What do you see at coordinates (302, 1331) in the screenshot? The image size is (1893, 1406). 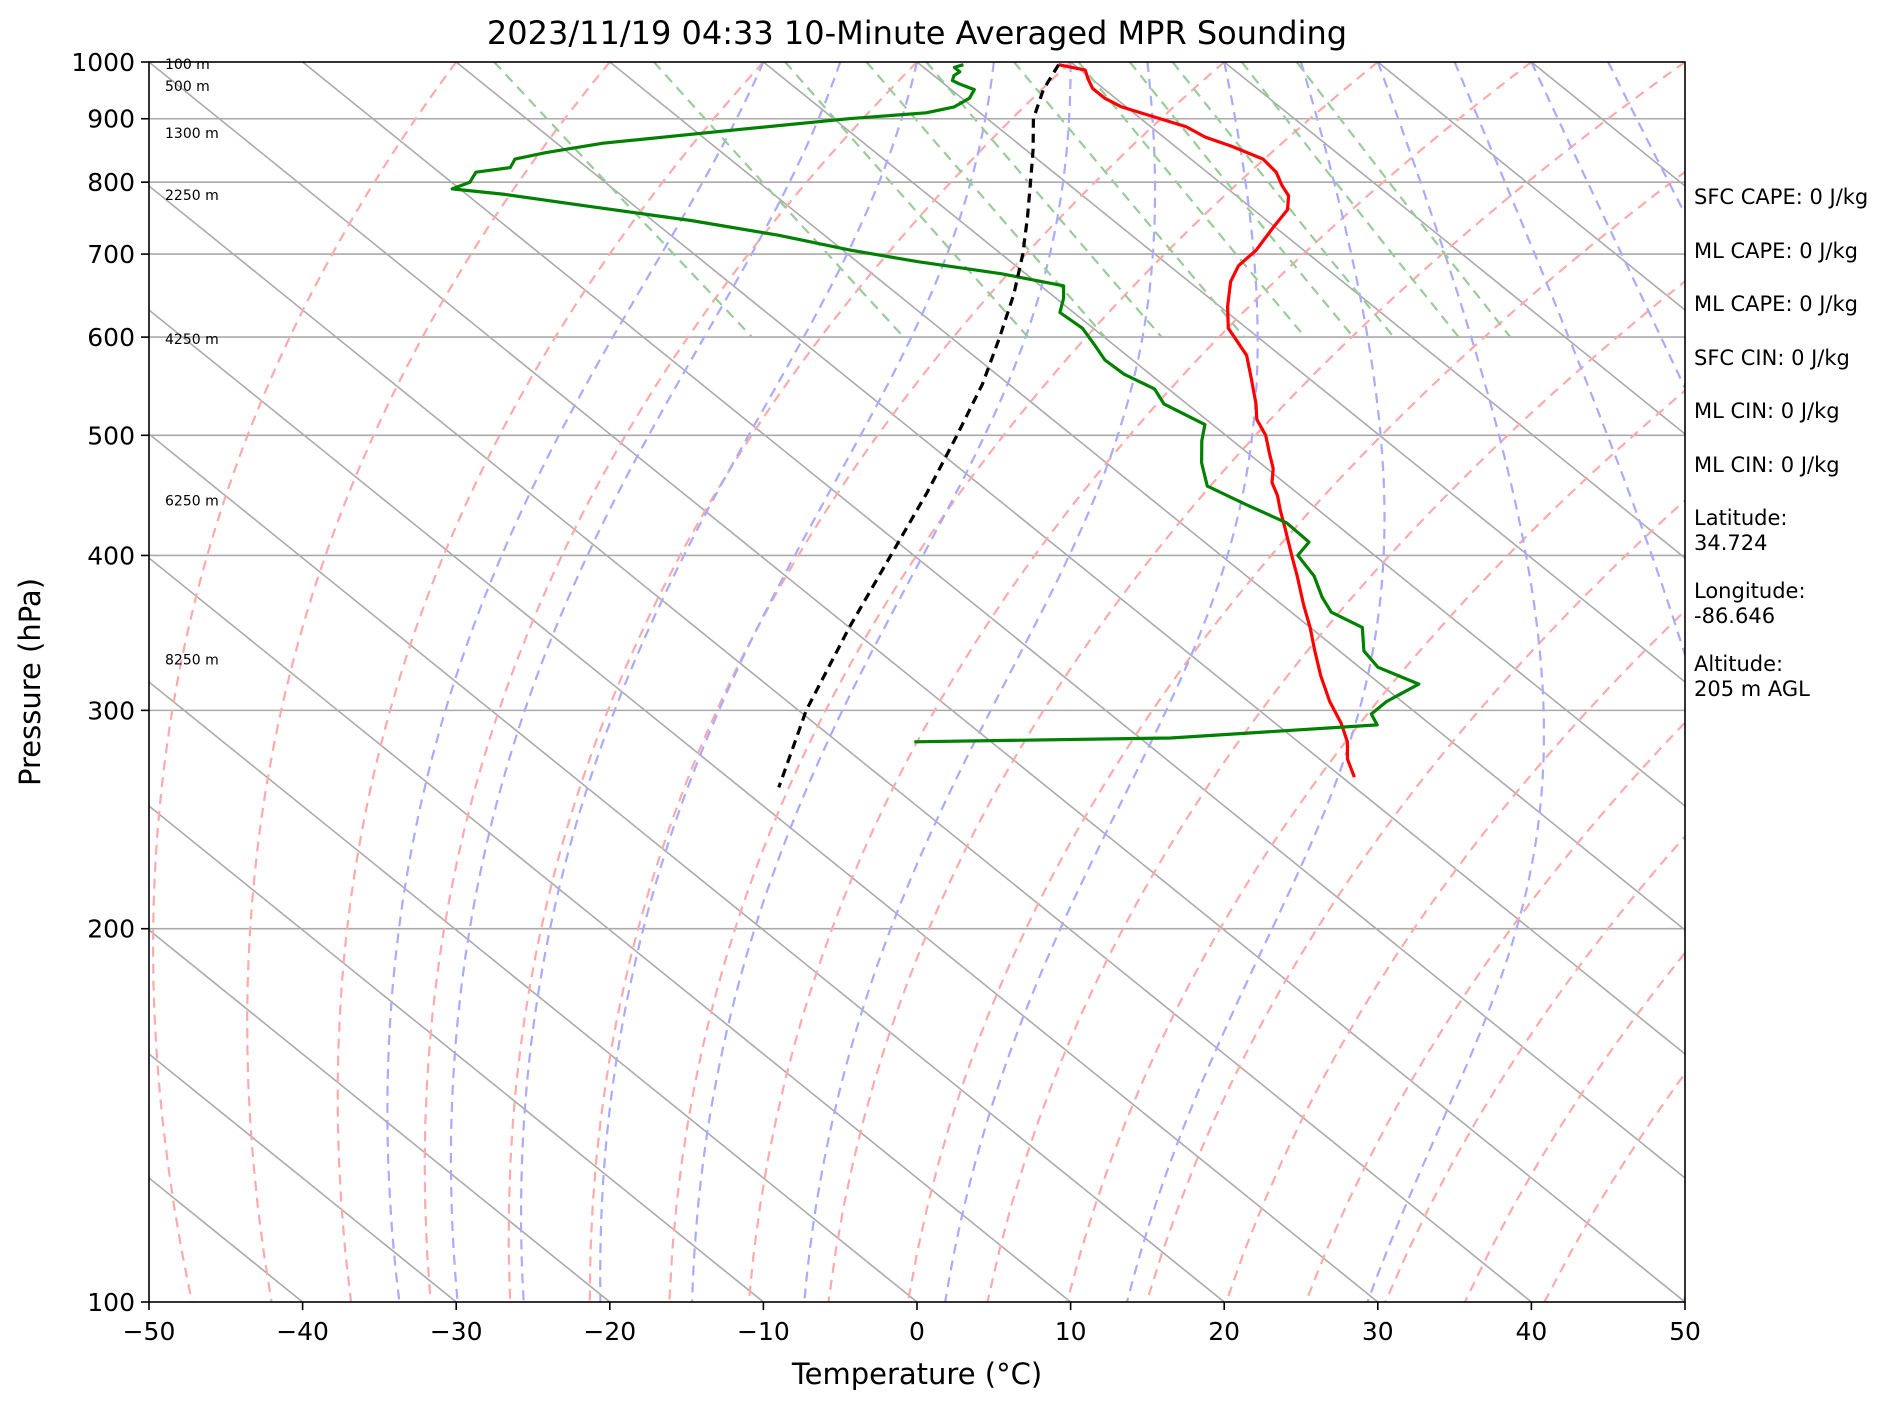 I see `x-tick-label: −40` at bounding box center [302, 1331].